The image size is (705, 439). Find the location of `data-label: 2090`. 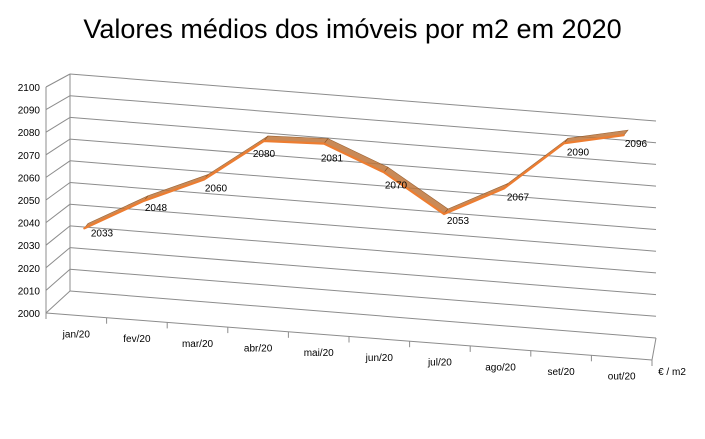

data-label: 2090 is located at coordinates (578, 152).